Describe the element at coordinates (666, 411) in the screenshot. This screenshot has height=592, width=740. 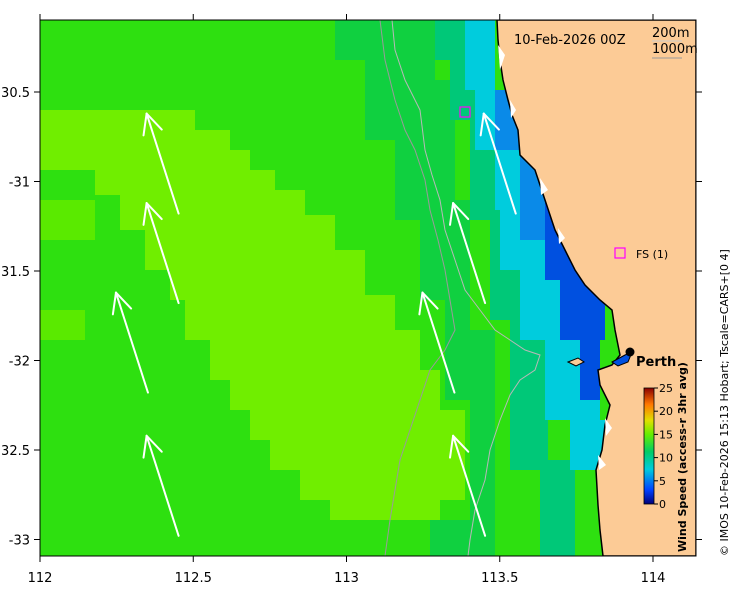
I see `colorbar-tick-label: 20` at that location.